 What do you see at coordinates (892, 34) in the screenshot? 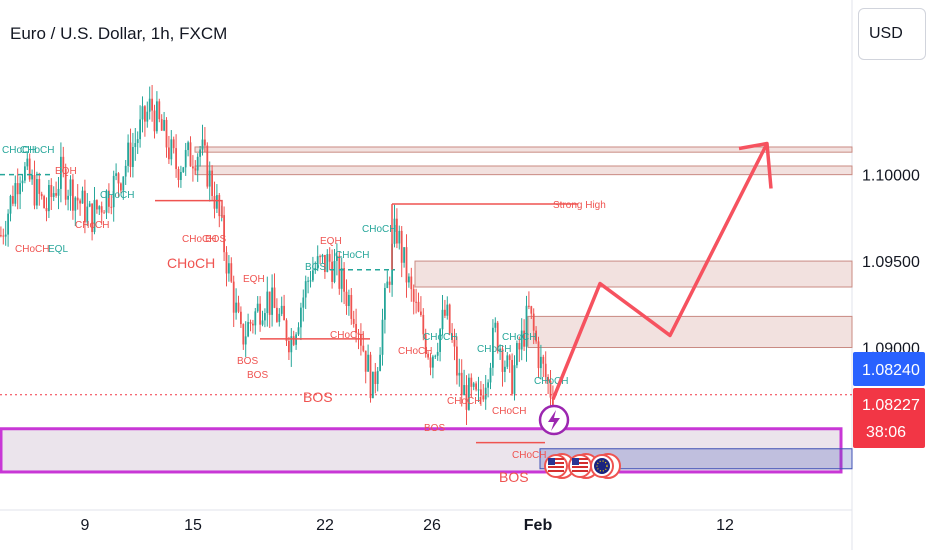
I see `currency-button: USD` at bounding box center [892, 34].